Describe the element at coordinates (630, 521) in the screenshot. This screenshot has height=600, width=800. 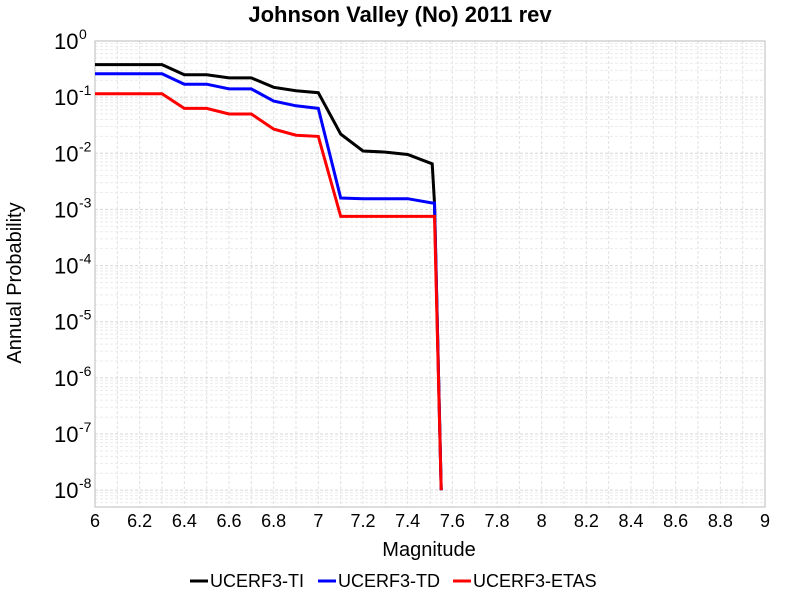
I see `x-tick-label: 8.4` at that location.